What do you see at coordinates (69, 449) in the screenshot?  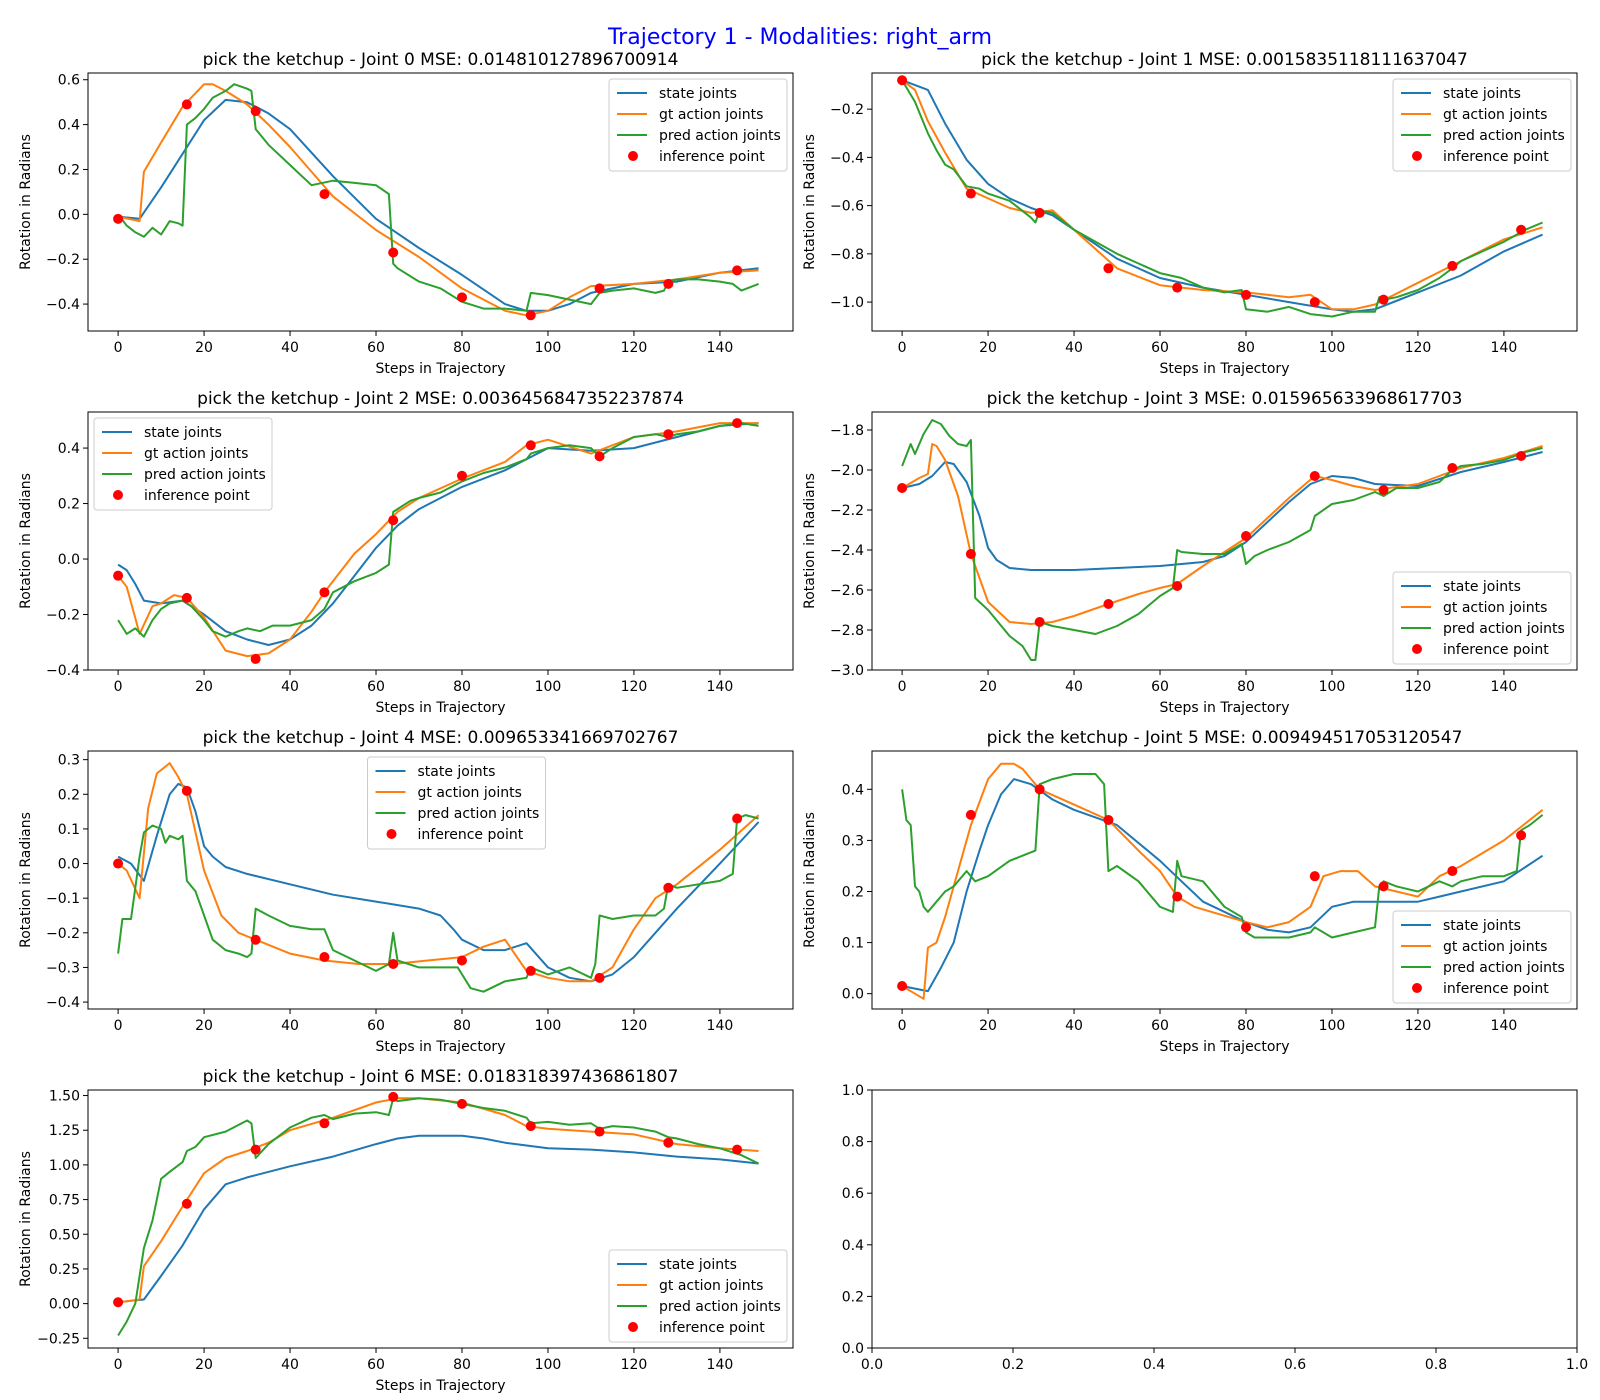 I see `y-tick-label: 0.4` at bounding box center [69, 449].